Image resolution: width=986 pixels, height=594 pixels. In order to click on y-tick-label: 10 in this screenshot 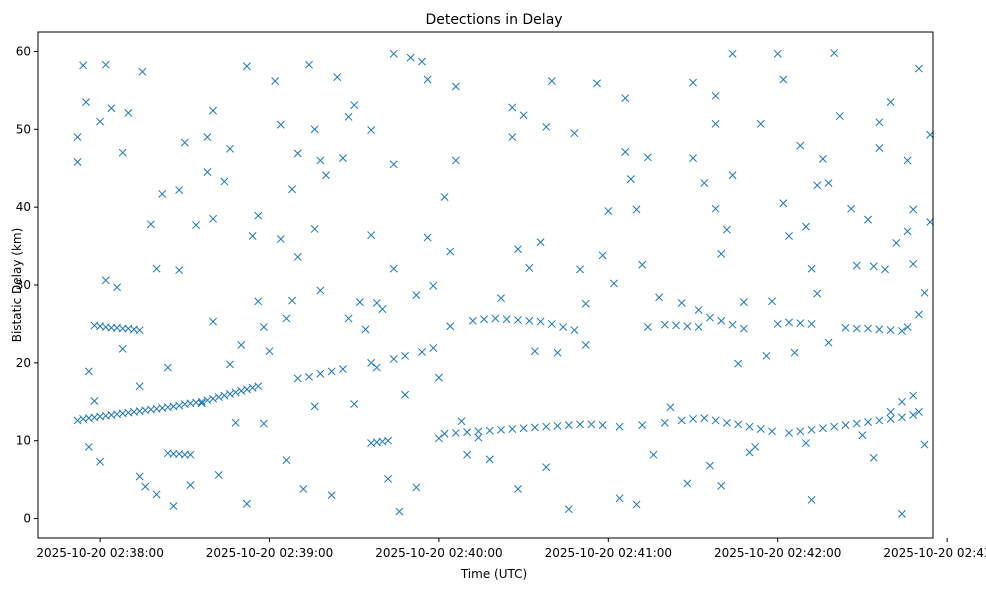, I will do `click(23, 441)`.